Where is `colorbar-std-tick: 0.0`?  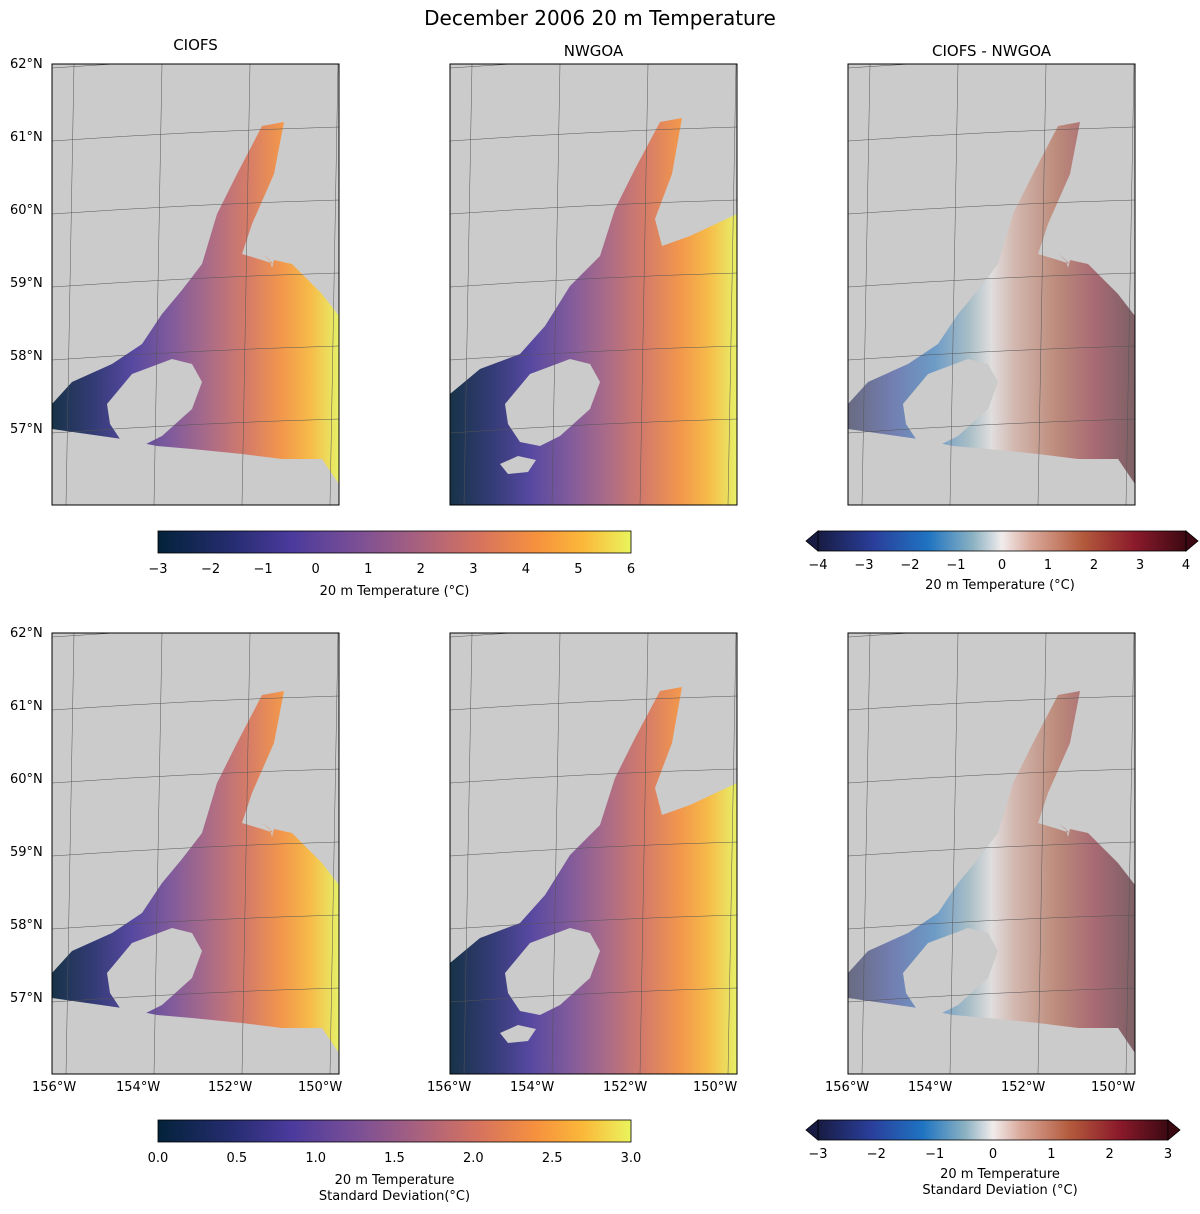 colorbar-std-tick: 0.0 is located at coordinates (158, 1158).